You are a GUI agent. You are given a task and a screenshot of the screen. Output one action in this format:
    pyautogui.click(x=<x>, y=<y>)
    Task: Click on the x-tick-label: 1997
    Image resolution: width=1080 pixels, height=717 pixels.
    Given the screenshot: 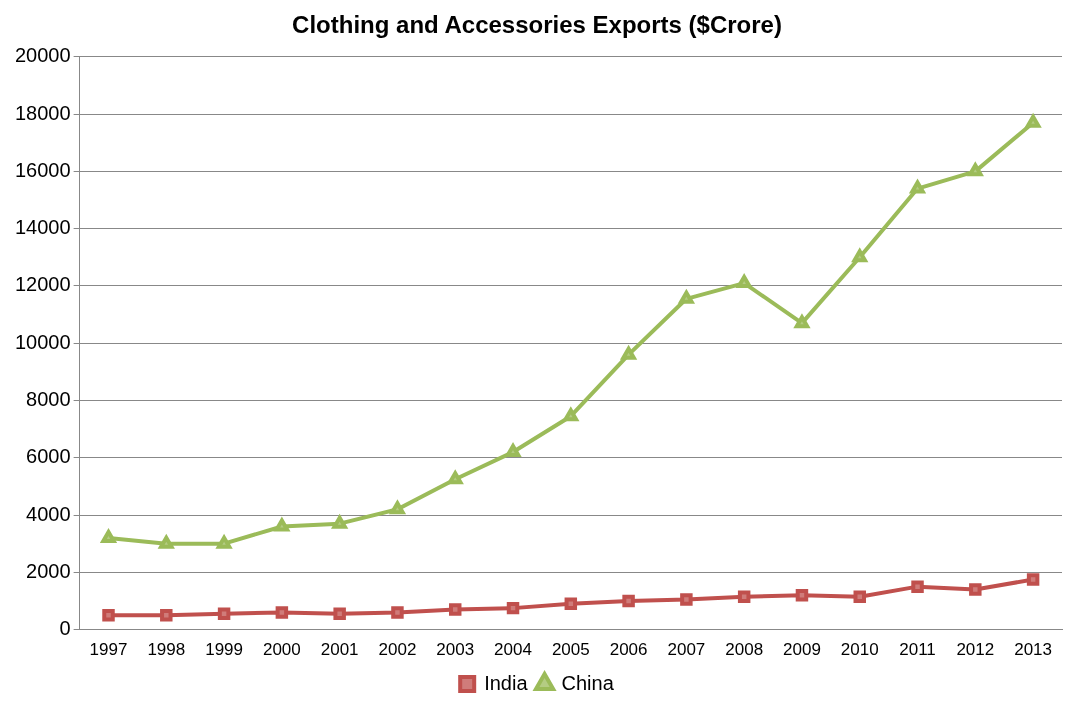 What is the action you would take?
    pyautogui.click(x=108, y=650)
    